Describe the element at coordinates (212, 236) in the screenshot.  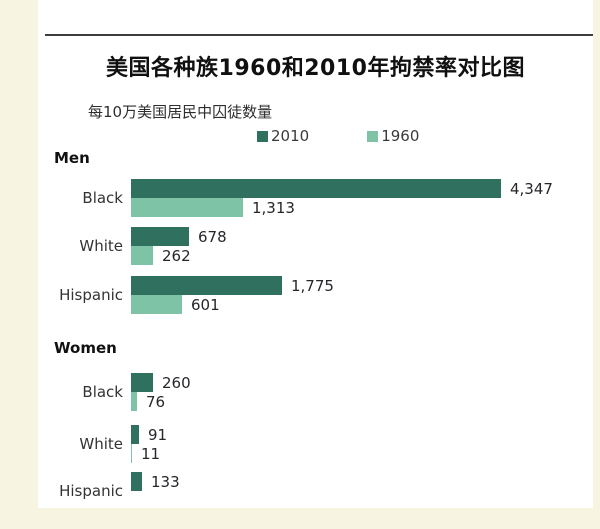
I see `value-label: 678` at that location.